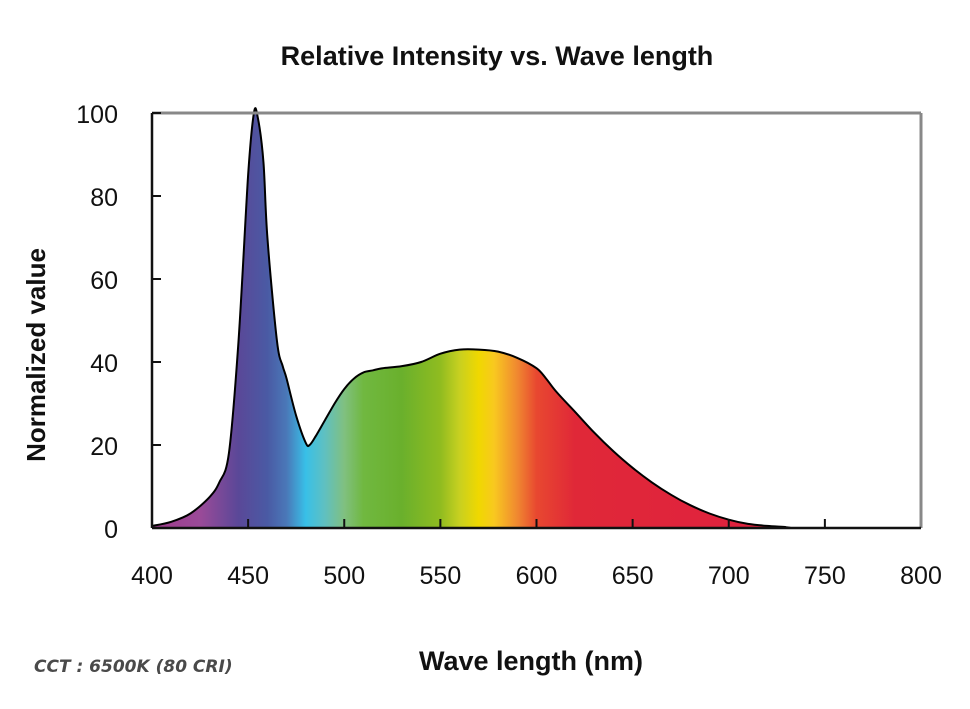 The width and height of the screenshot is (970, 709). What do you see at coordinates (104, 198) in the screenshot?
I see `y-tick-label: 80` at bounding box center [104, 198].